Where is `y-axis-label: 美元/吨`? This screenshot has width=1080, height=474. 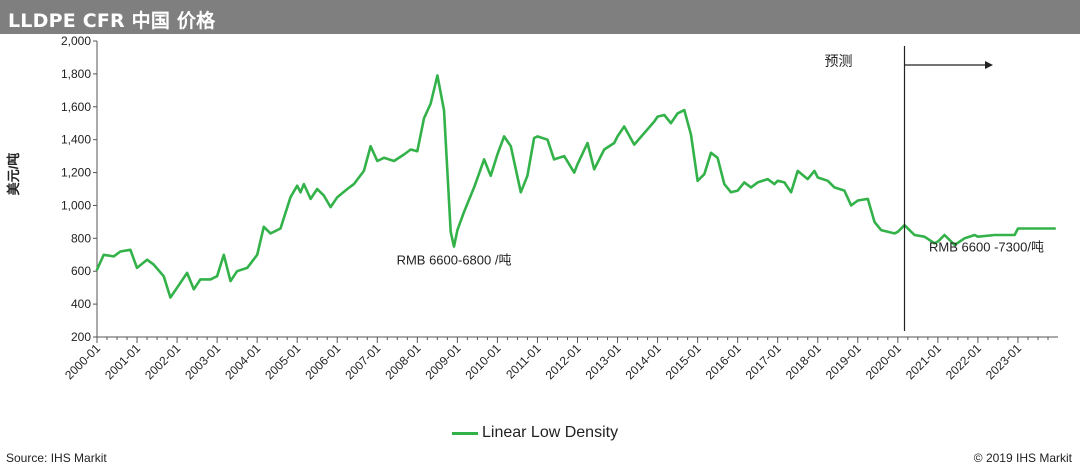
y-axis-label: 美元/吨 is located at coordinates (13, 174).